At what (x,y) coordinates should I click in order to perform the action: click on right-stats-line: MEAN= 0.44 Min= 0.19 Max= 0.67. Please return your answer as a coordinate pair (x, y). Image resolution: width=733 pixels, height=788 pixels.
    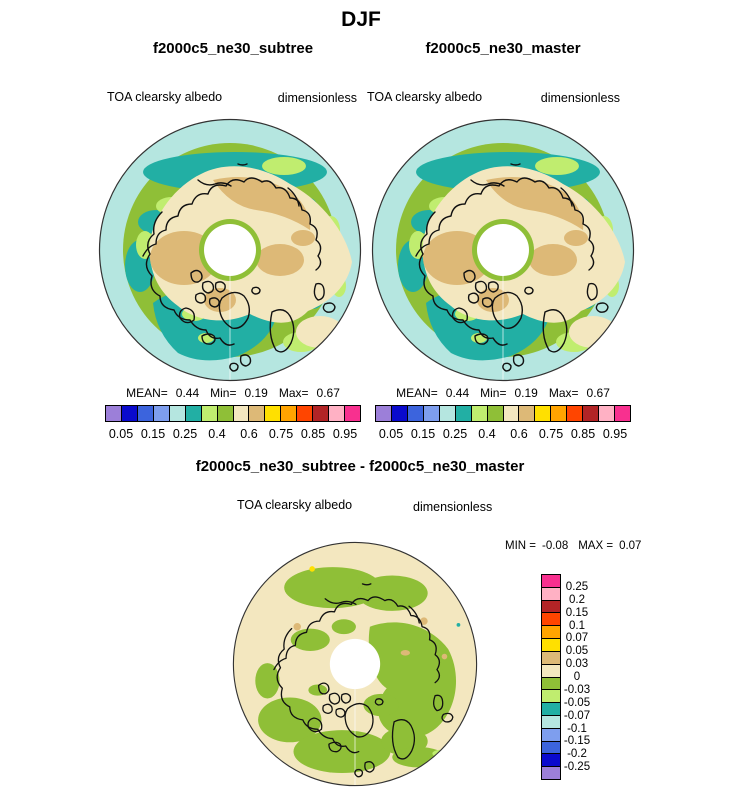
    Looking at the image, I should click on (503, 393).